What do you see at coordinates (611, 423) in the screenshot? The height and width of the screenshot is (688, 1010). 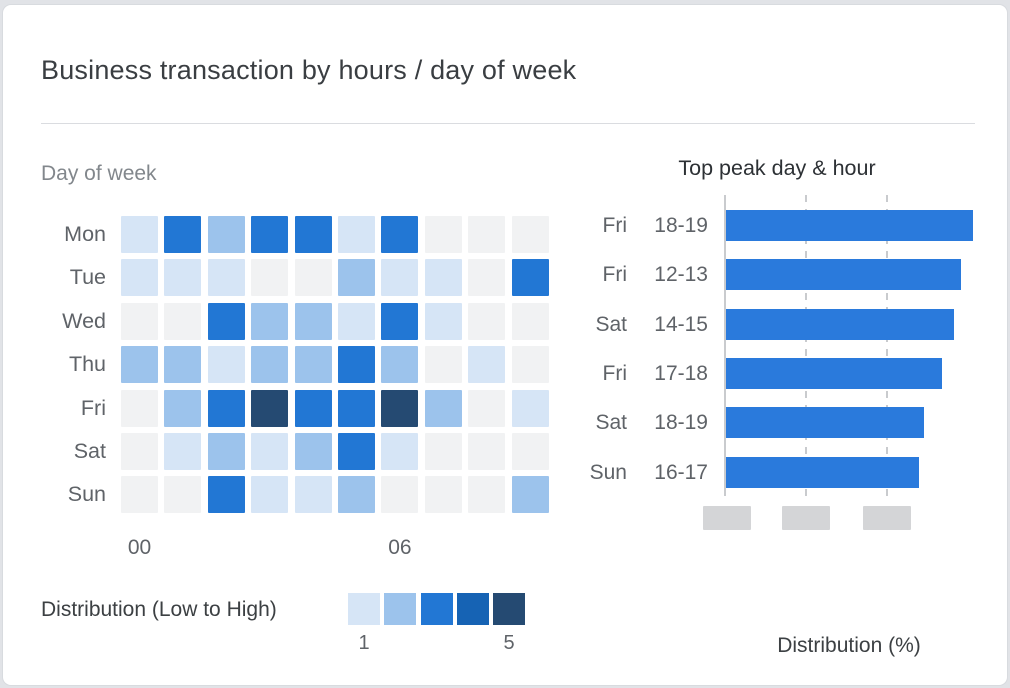 I see `bar-day-label: Sat` at bounding box center [611, 423].